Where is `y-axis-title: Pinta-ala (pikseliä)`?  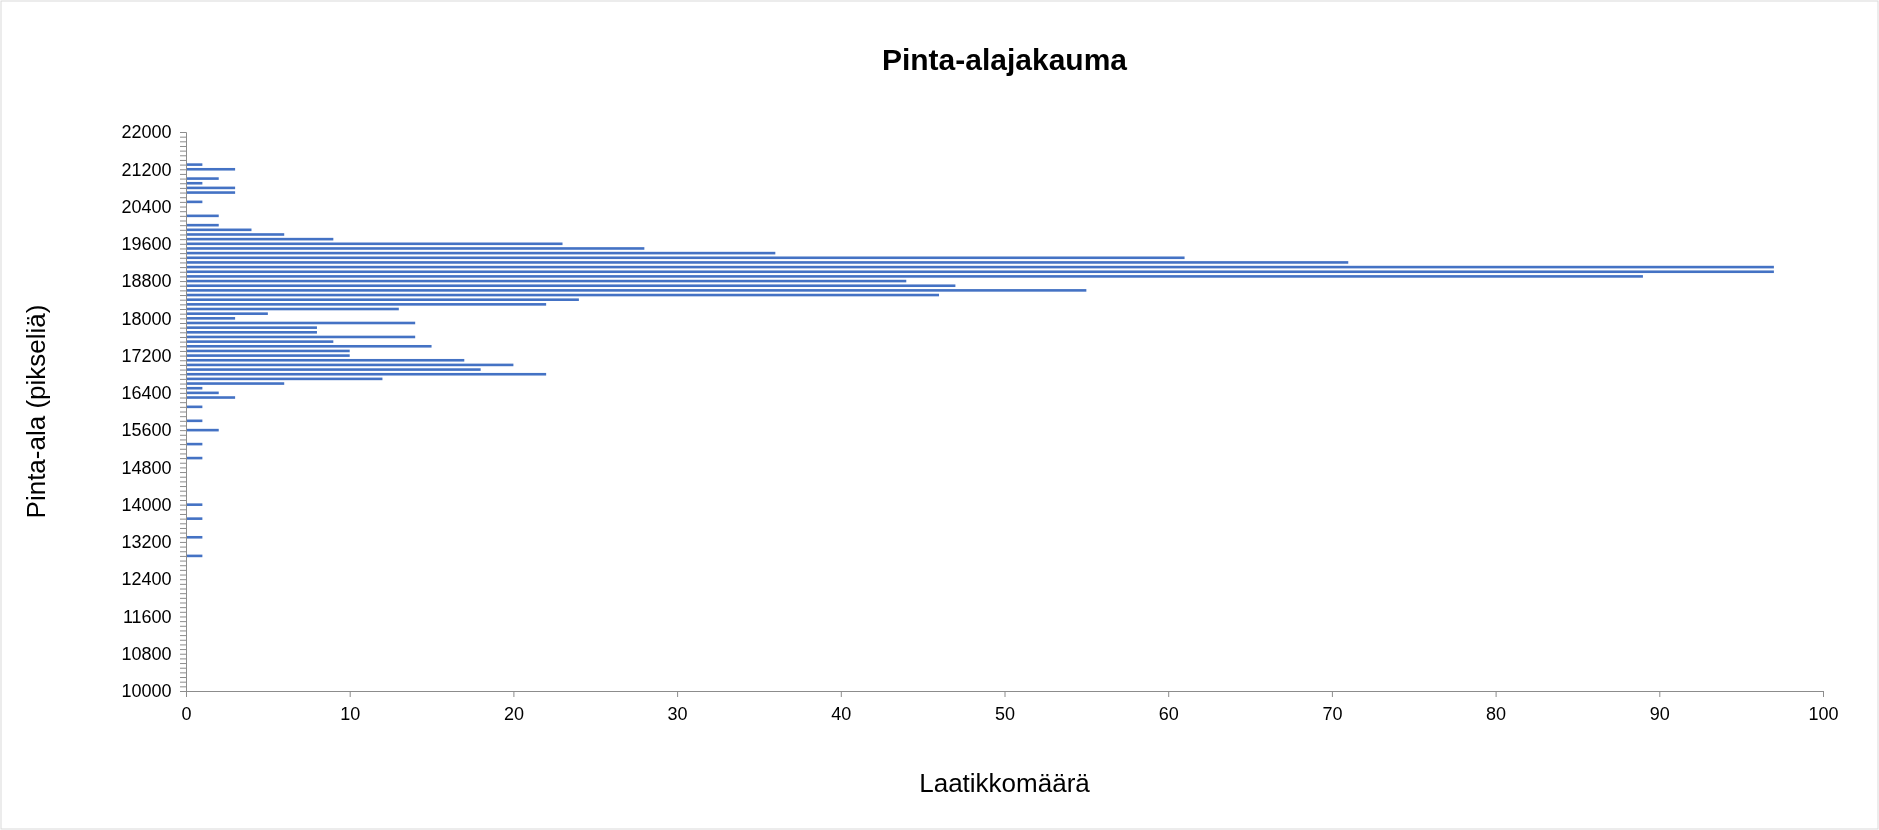
y-axis-title: Pinta-ala (pikseliä) is located at coordinates (36, 411).